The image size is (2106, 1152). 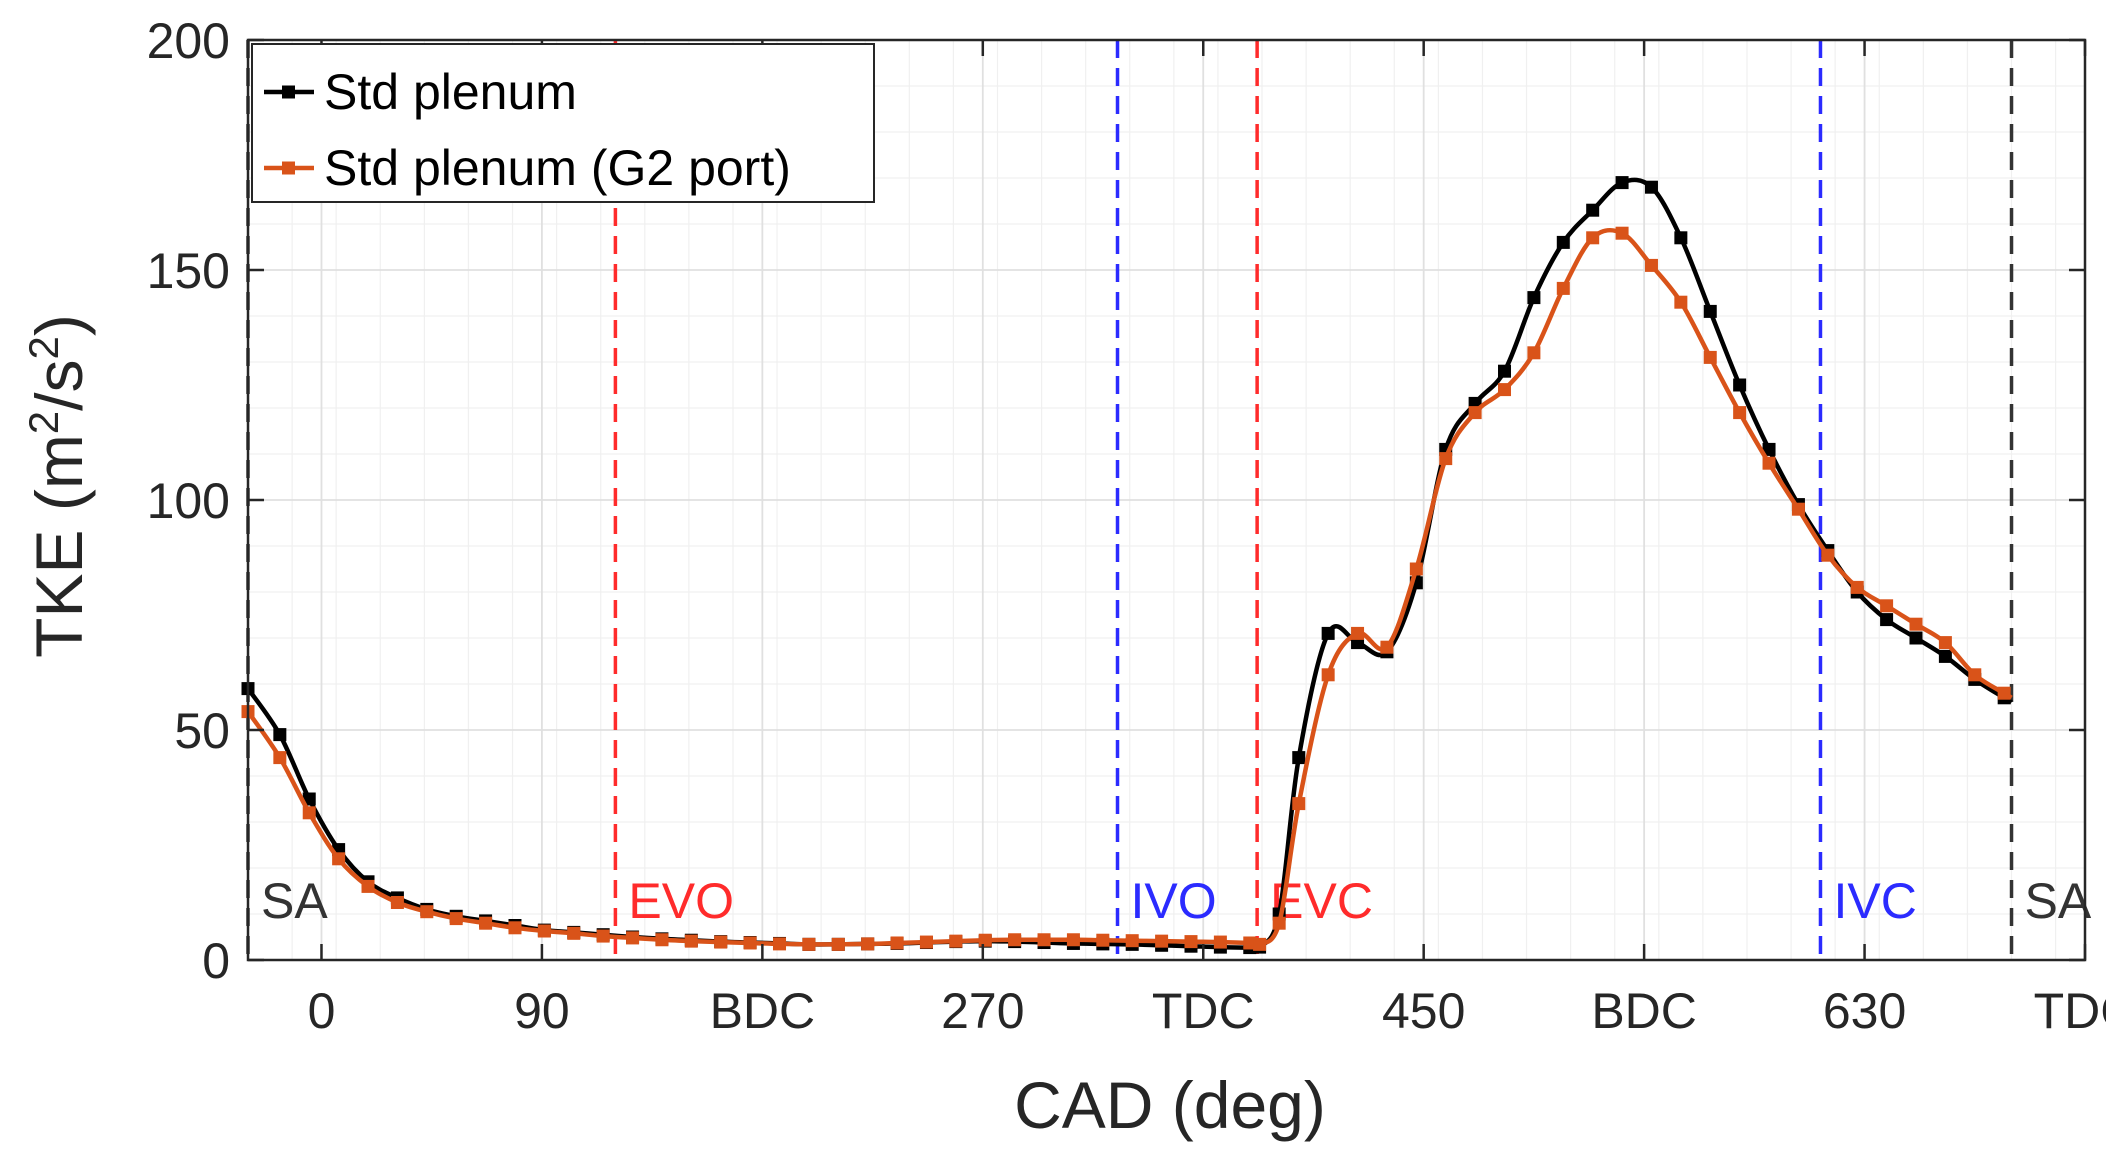 What do you see at coordinates (322, 1011) in the screenshot?
I see `x-tick-label: 0` at bounding box center [322, 1011].